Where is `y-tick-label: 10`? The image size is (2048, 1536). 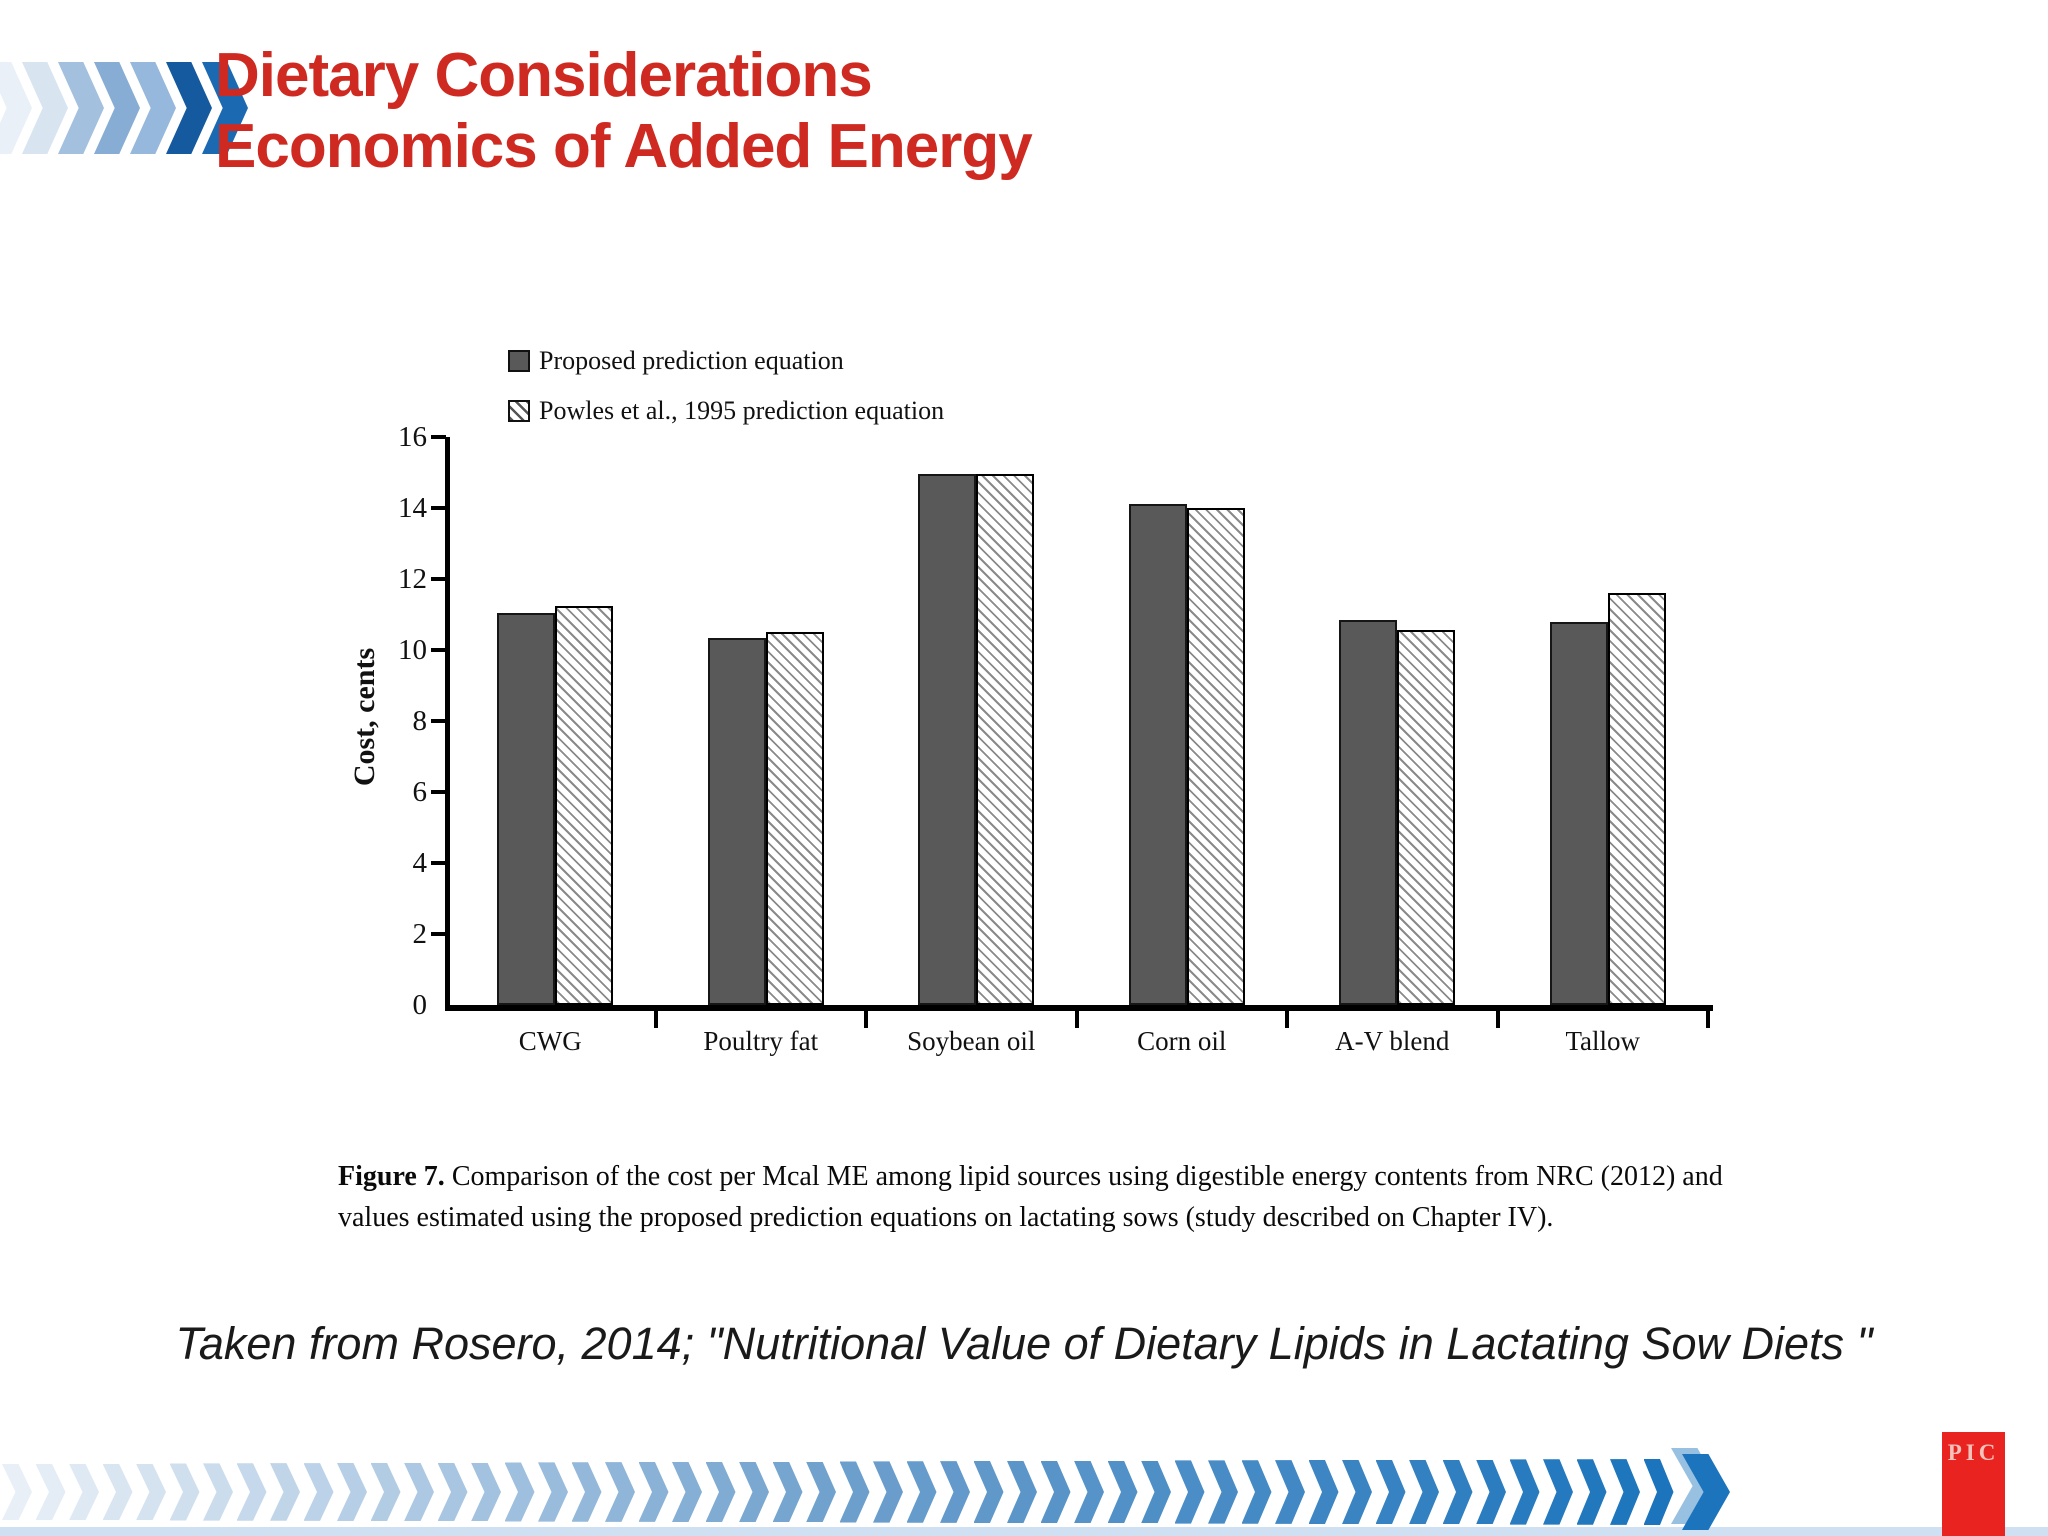 y-tick-label: 10 is located at coordinates (412, 650).